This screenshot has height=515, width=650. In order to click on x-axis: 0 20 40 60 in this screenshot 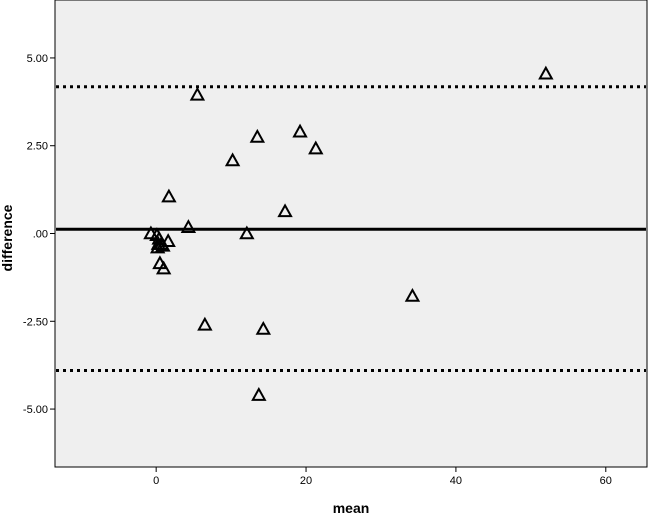, I will do `click(382, 477)`.